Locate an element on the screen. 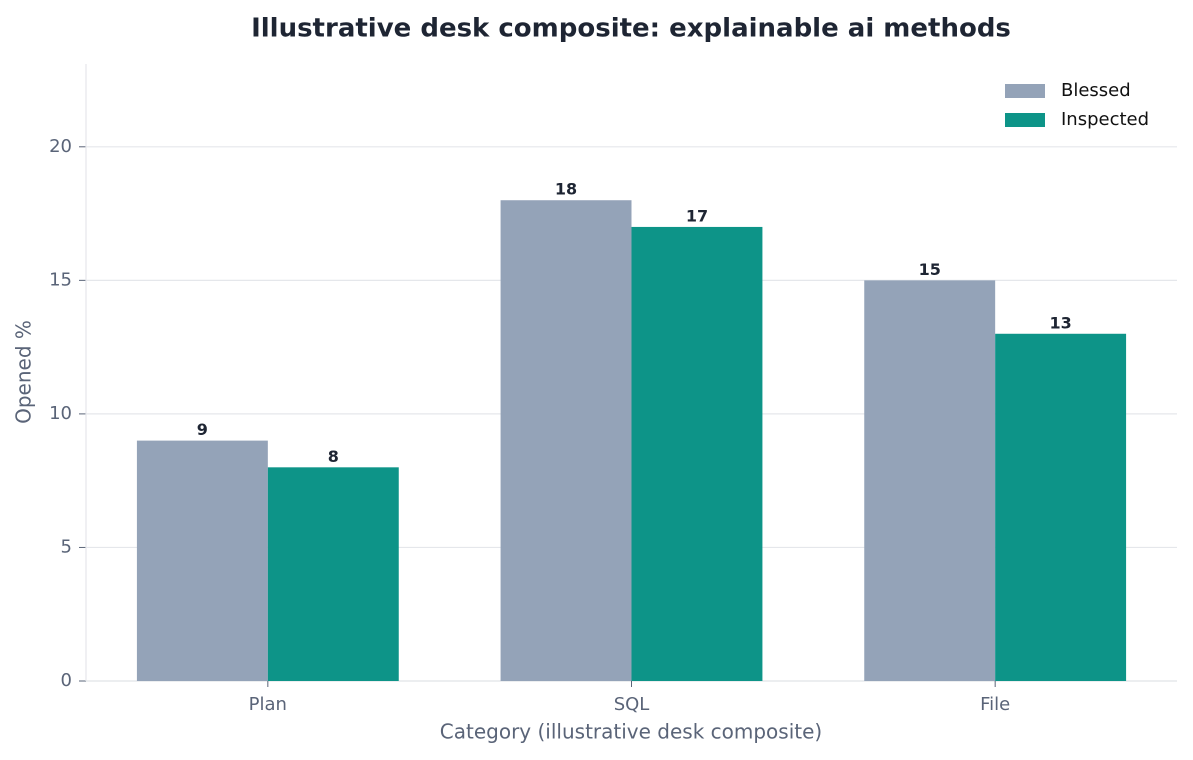 Image resolution: width=1193 pixels, height=760 pixels. data-label: 8 is located at coordinates (333, 456).